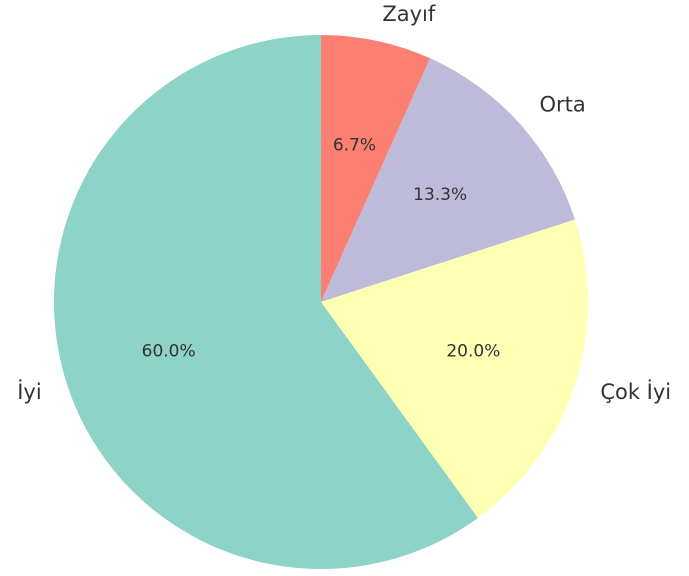 Image resolution: width=689 pixels, height=576 pixels. I want to click on value-label: 20.0%, so click(473, 352).